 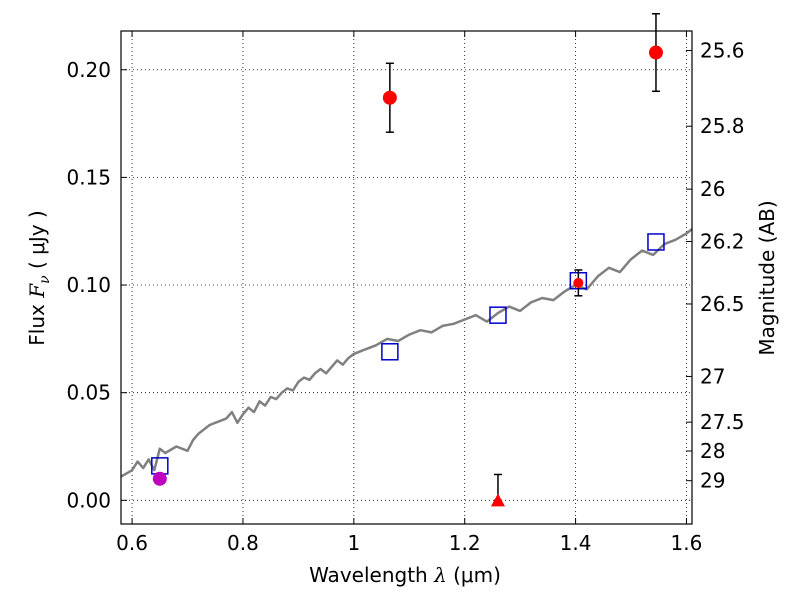 I want to click on y-axis-label: Flux Fν ( μJy ), so click(x=39, y=277).